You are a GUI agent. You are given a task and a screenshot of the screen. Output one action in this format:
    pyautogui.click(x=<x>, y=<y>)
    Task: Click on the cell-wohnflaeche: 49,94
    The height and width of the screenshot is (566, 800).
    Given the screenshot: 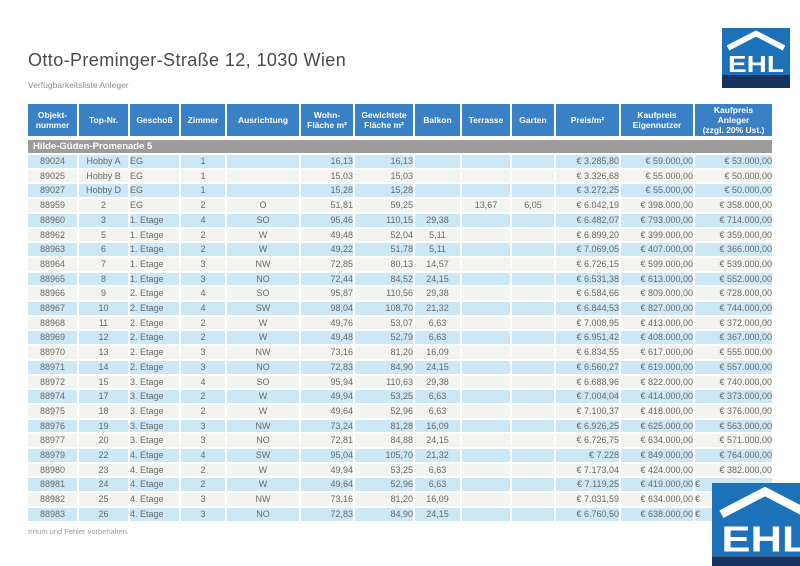 What is the action you would take?
    pyautogui.click(x=327, y=470)
    